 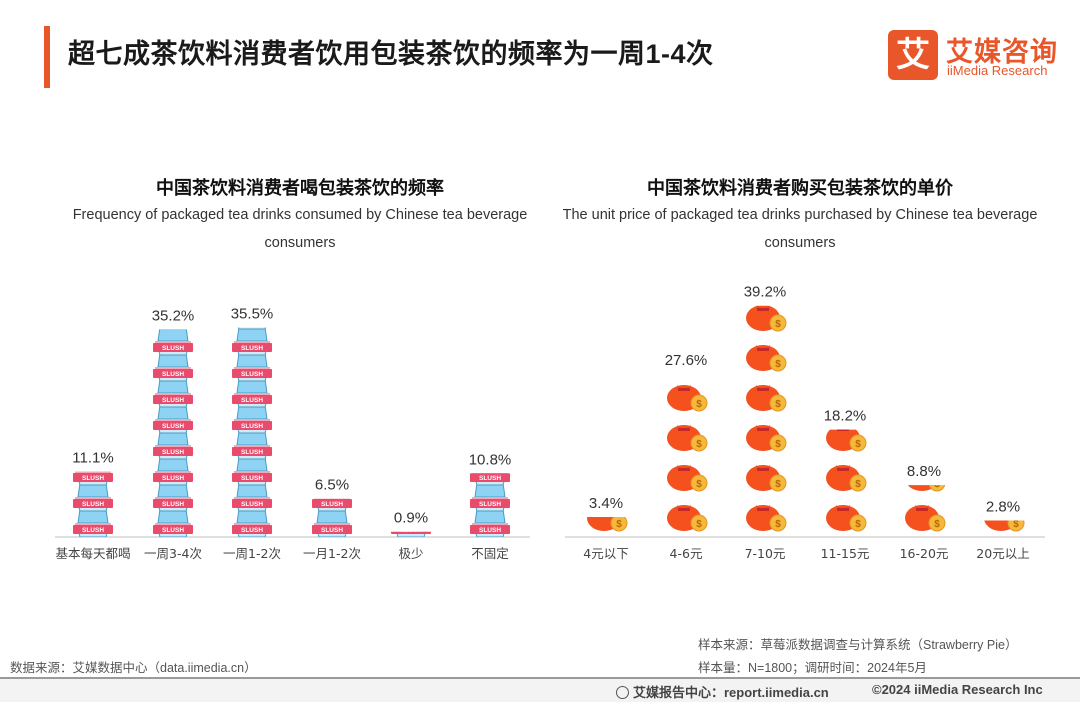 What do you see at coordinates (731, 692) in the screenshot?
I see `report-site-text: 艾媒报告中心：report.iimedia.cn` at bounding box center [731, 692].